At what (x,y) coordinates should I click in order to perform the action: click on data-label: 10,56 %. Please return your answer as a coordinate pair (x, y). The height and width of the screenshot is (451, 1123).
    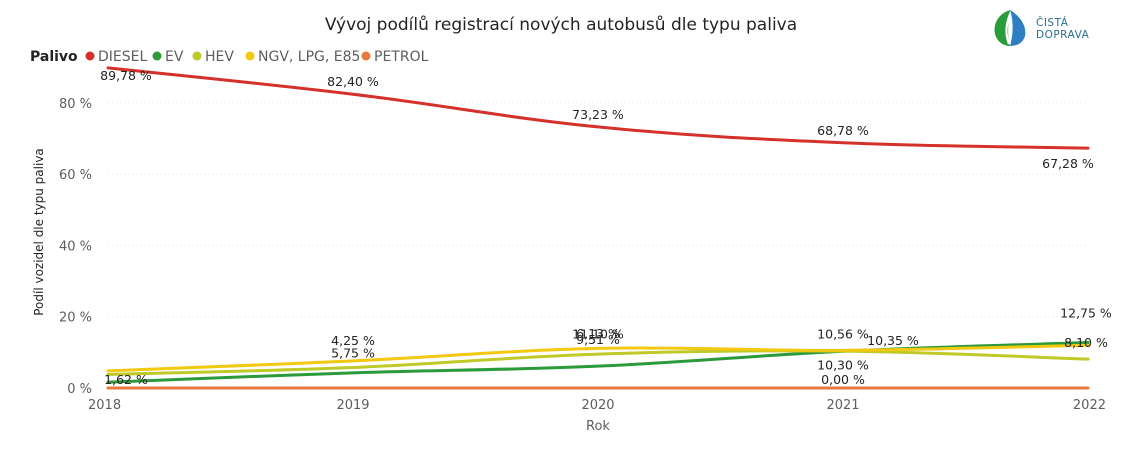
    Looking at the image, I should click on (843, 333).